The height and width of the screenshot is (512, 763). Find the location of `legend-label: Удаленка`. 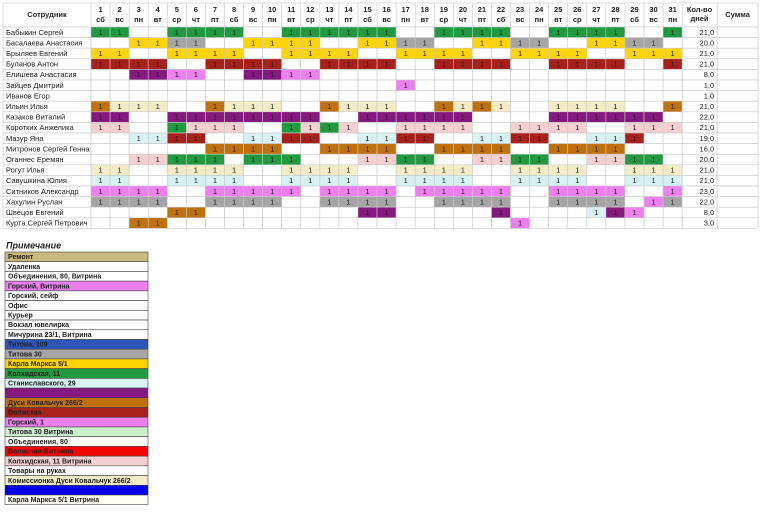

legend-label: Удаленка is located at coordinates (24, 267).